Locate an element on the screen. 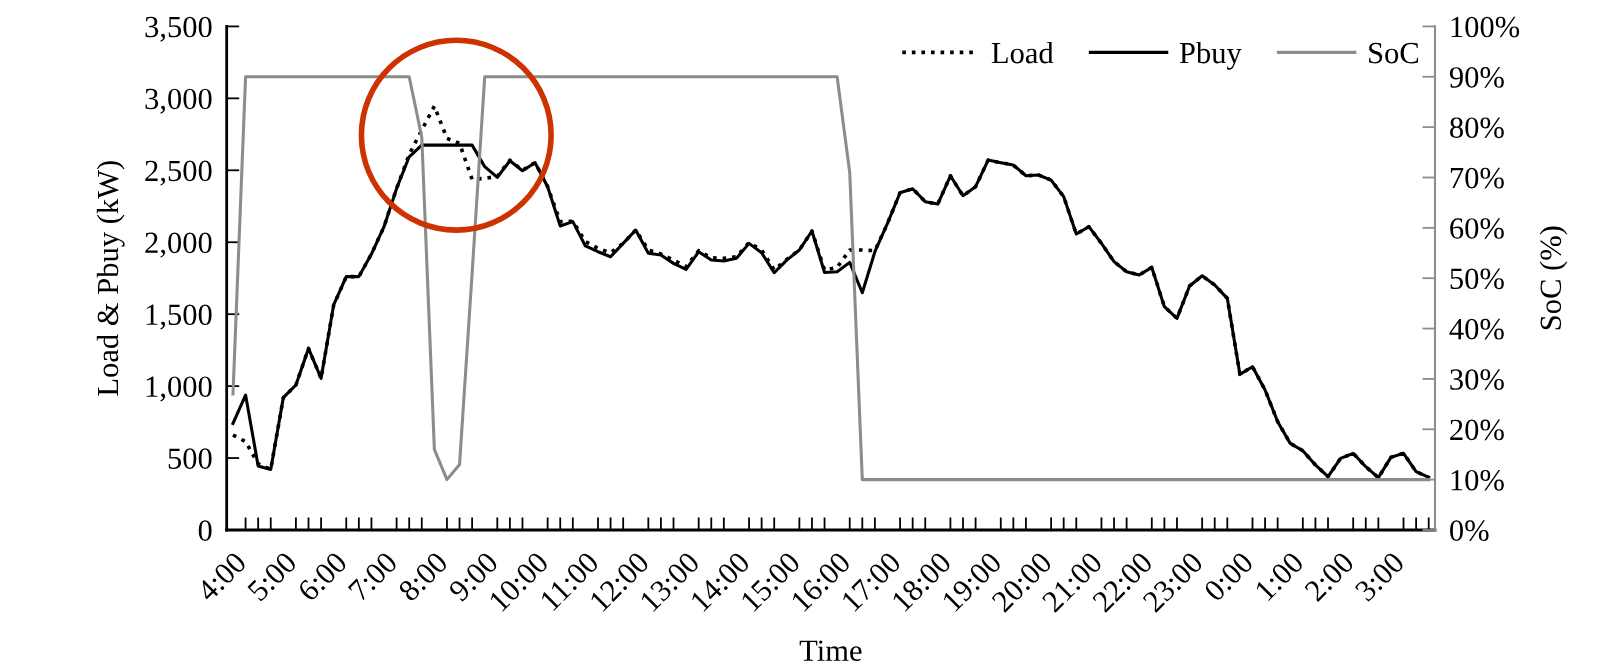 This screenshot has height=667, width=1610. y2-tick-label: 70% is located at coordinates (1477, 178).